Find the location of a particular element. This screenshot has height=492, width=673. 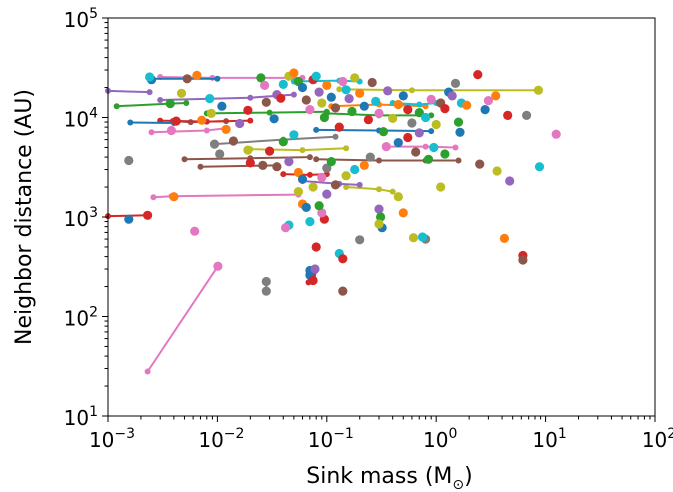

y-tick-label: 10² is located at coordinates (81, 318).